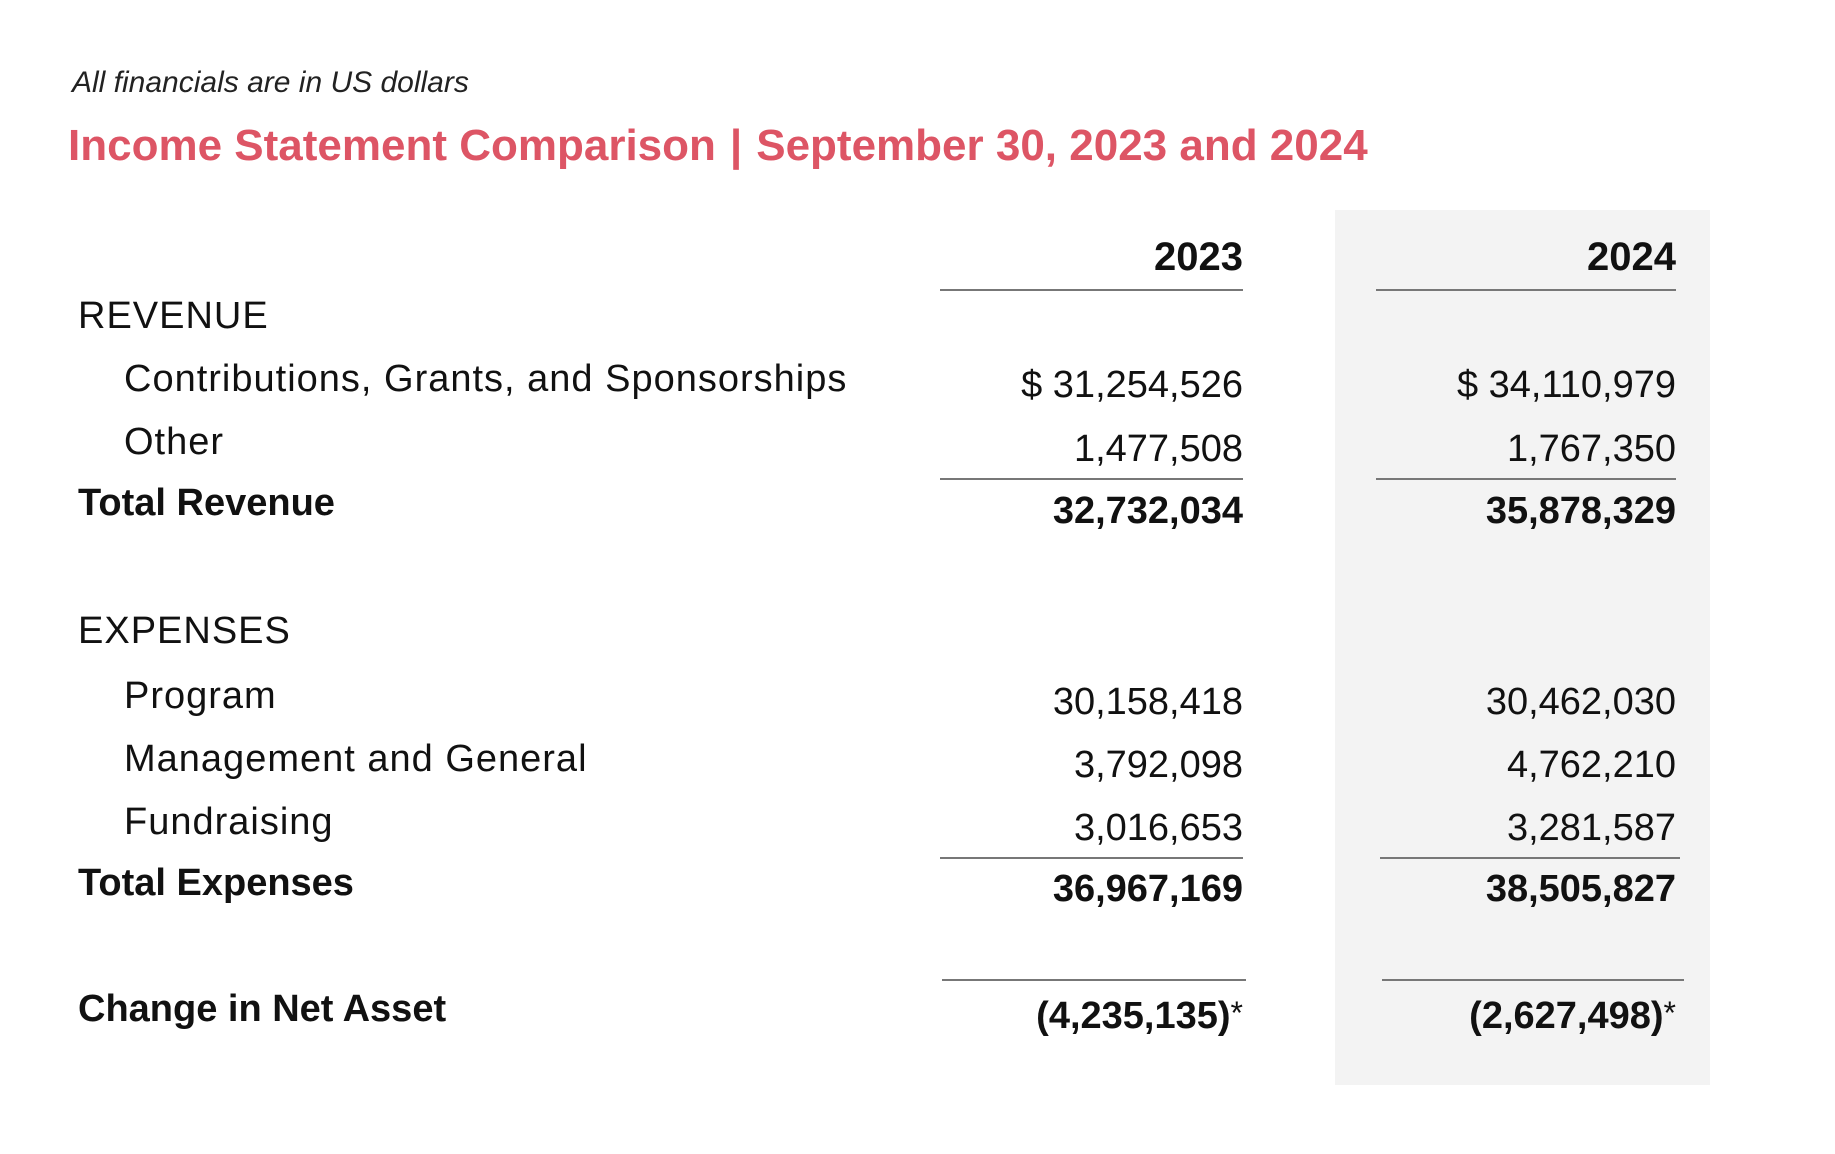  I want to click on value-contributions-2024: $ 34,110,979, so click(1566, 385).